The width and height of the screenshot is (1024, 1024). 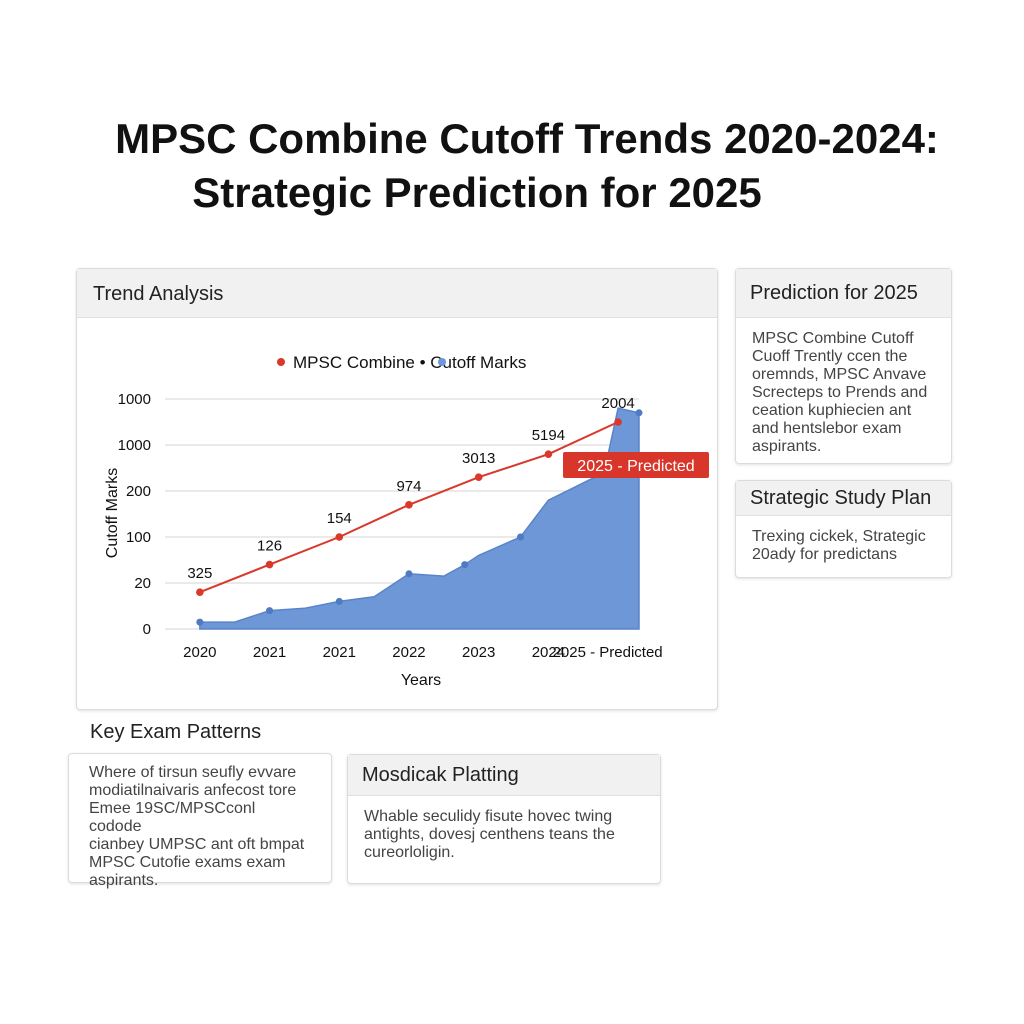 What do you see at coordinates (138, 537) in the screenshot?
I see `y-tick-label: 100` at bounding box center [138, 537].